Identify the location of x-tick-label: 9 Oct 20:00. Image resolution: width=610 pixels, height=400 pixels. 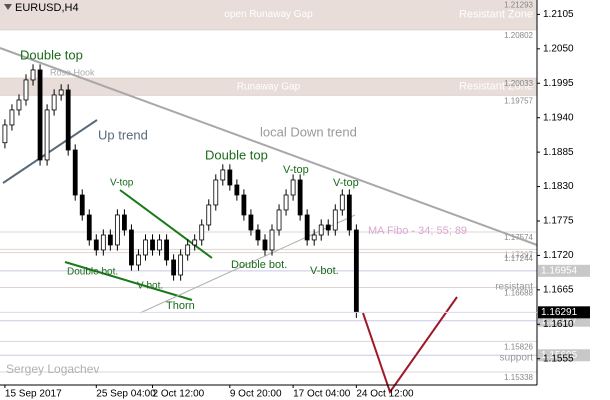
(256, 394).